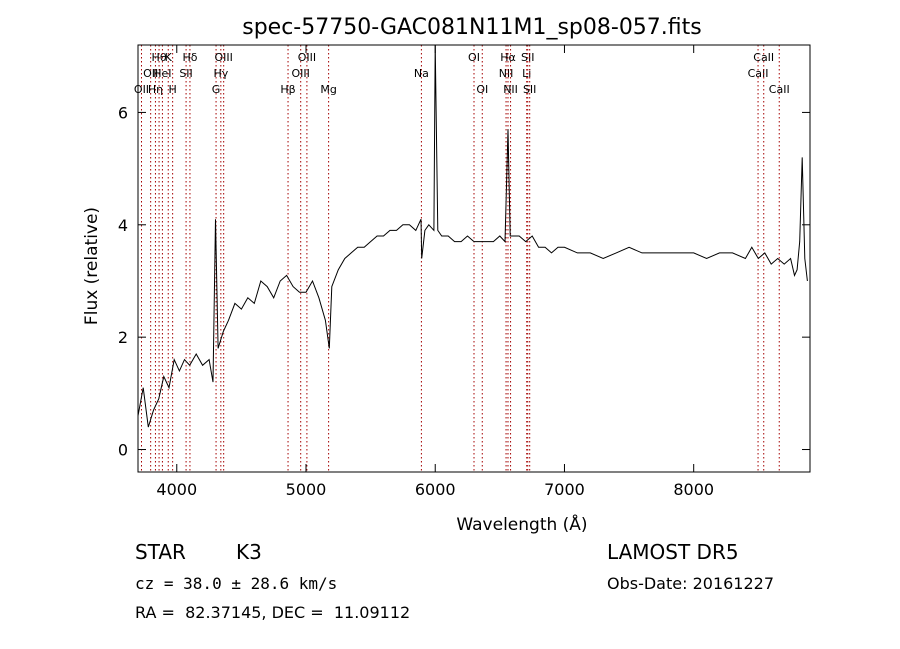  Describe the element at coordinates (176, 489) in the screenshot. I see `x-tick-label: 4000` at that location.